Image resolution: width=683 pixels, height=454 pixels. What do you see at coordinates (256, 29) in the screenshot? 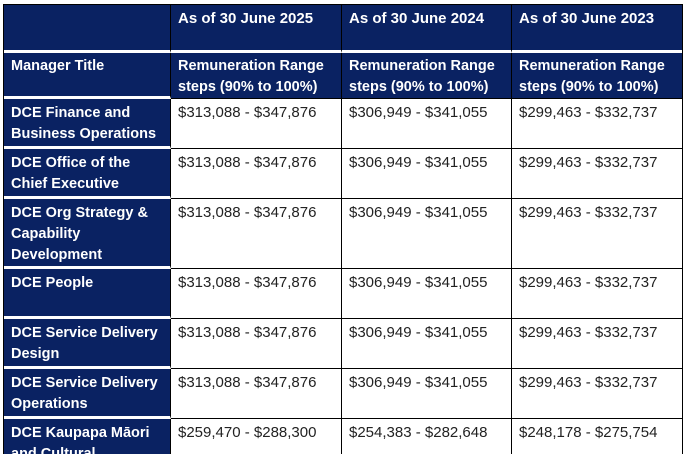
I see `year-header-2025: As of 30 June 2025` at bounding box center [256, 29].